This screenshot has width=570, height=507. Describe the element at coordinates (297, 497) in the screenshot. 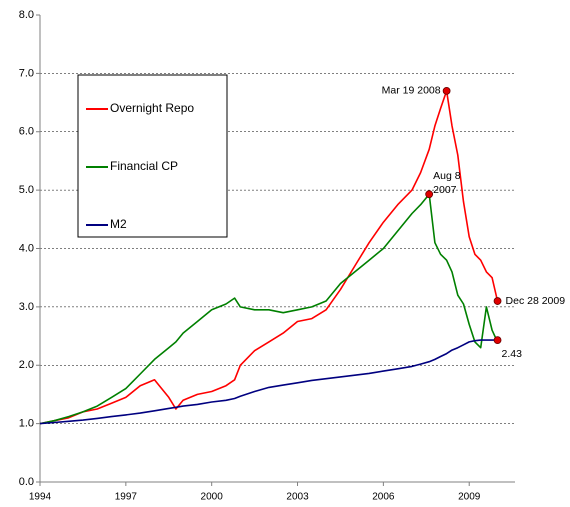

I see `x-tick-label: 2003` at that location.